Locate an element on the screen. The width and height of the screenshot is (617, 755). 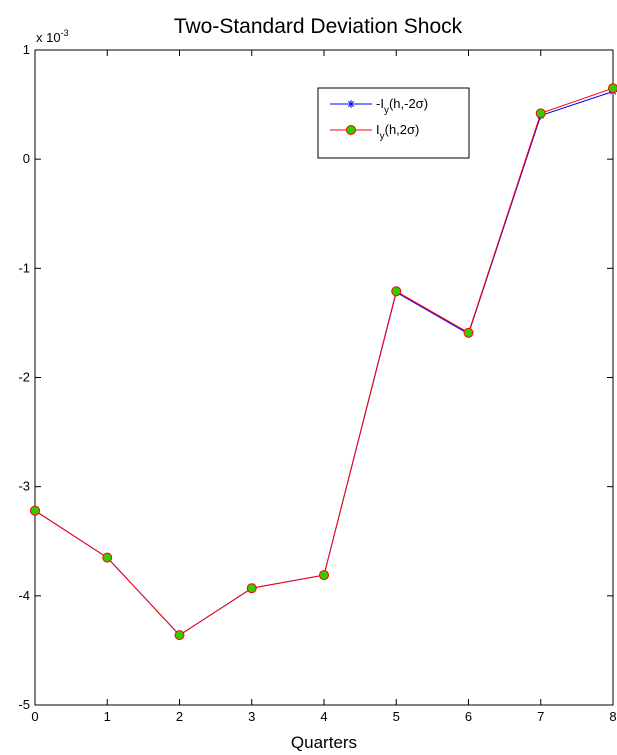
x-axis-label: Quarters is located at coordinates (324, 742).